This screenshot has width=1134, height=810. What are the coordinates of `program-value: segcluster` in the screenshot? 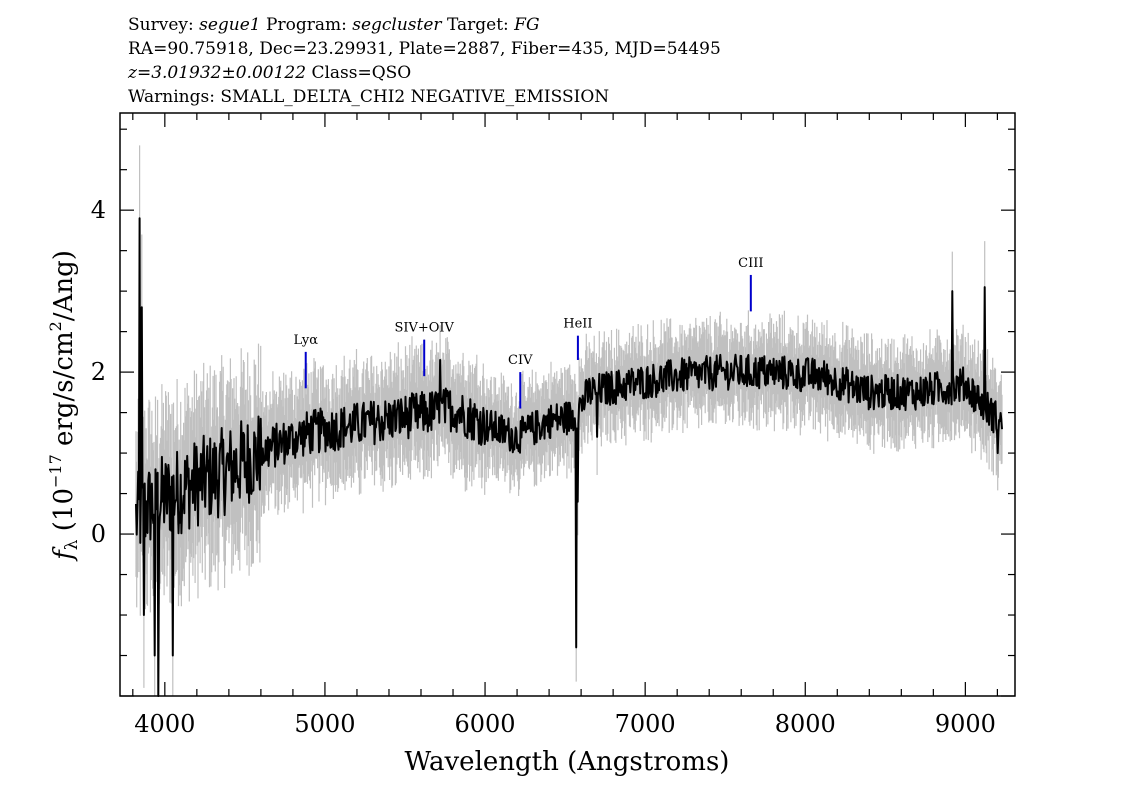 It's located at (397, 25).